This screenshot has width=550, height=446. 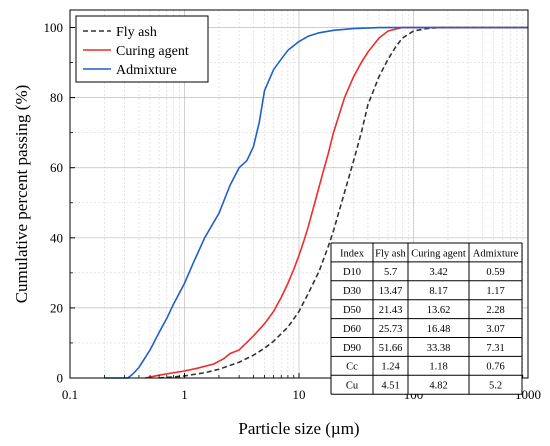 What do you see at coordinates (21, 194) in the screenshot?
I see `y-axis-label: Cumulative percent passing (%)` at bounding box center [21, 194].